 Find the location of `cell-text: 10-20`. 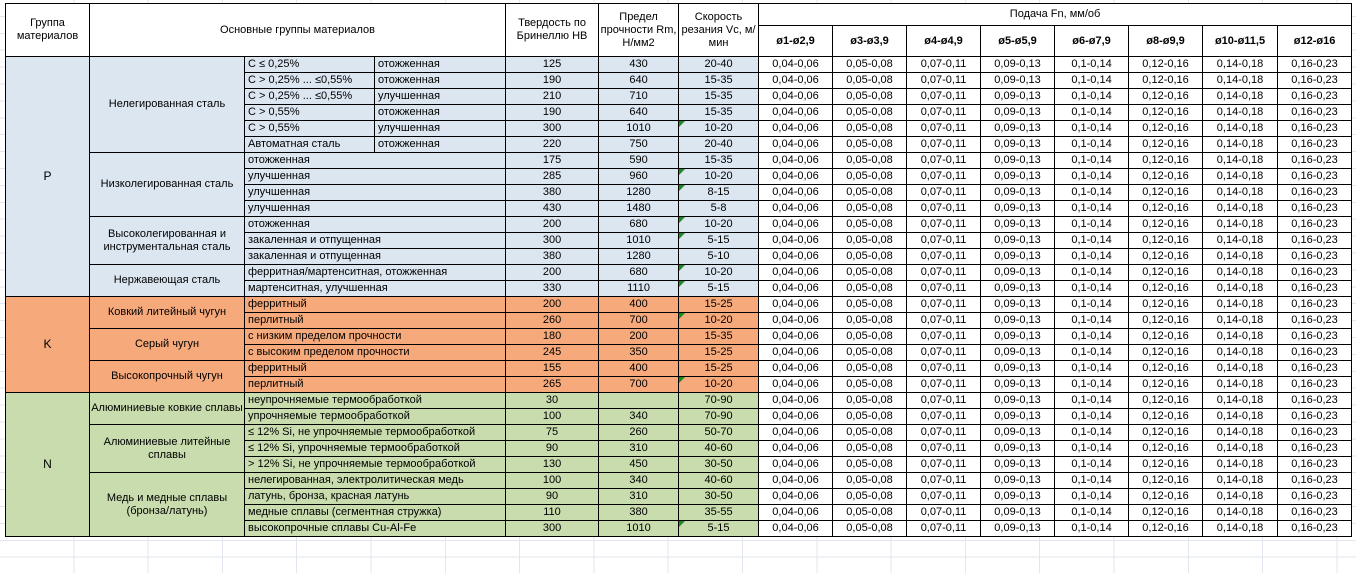

cell-text: 10-20 is located at coordinates (718, 128).